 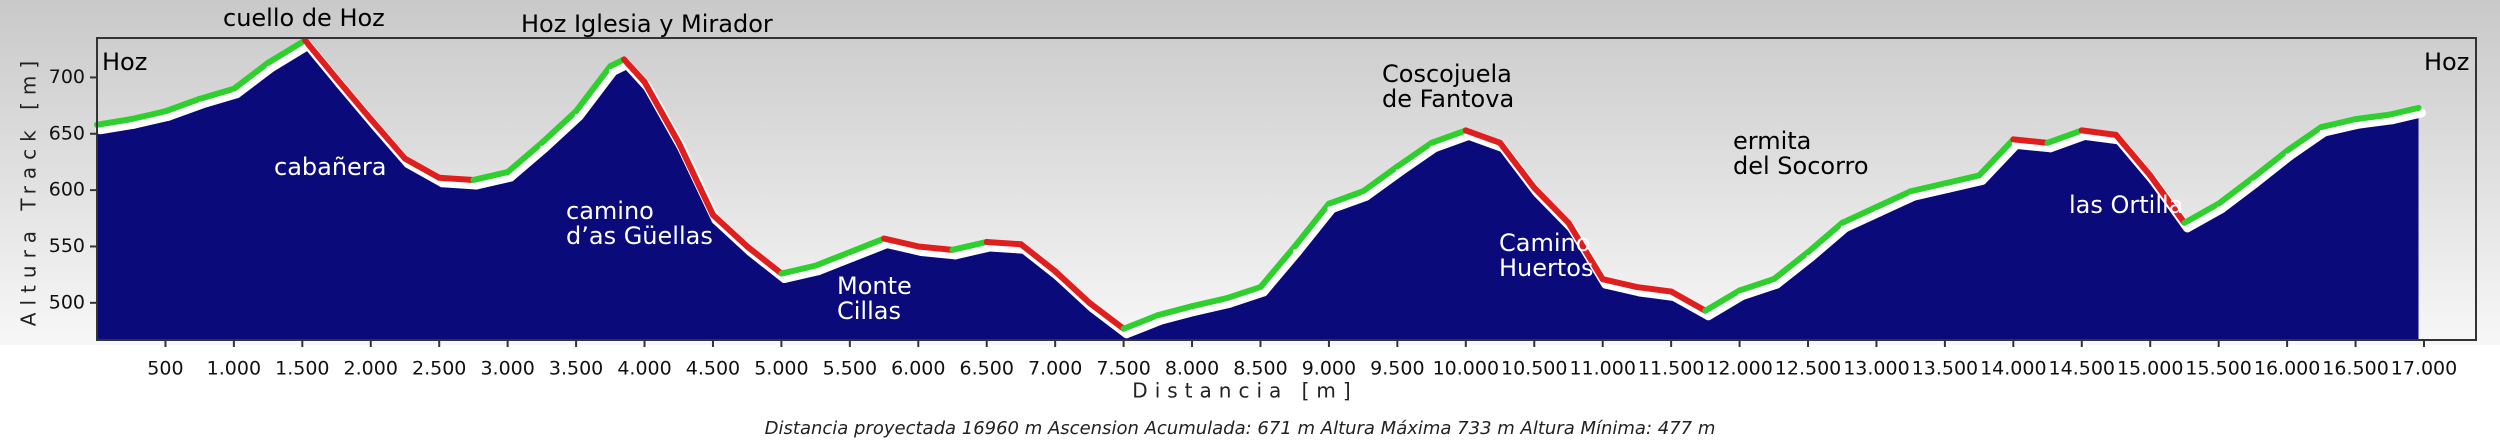 I want to click on place-label: Cillas, so click(x=869, y=311).